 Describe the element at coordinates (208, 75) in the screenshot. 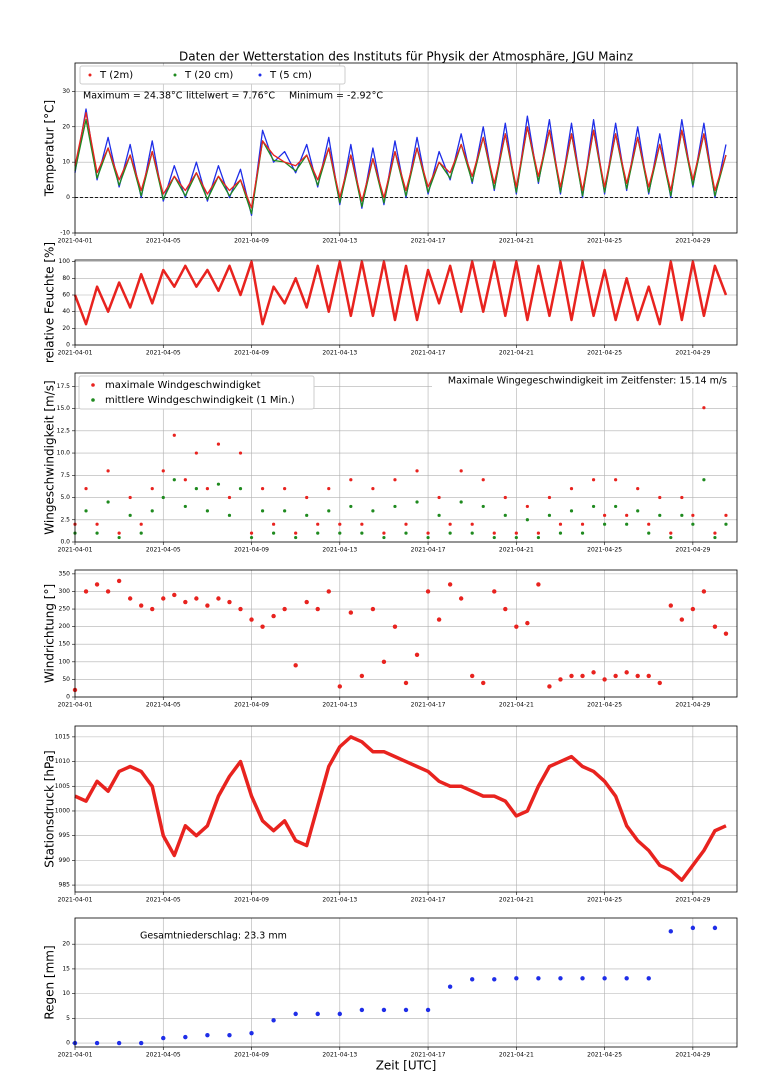

I see `legend-label: T (20 cm)` at that location.